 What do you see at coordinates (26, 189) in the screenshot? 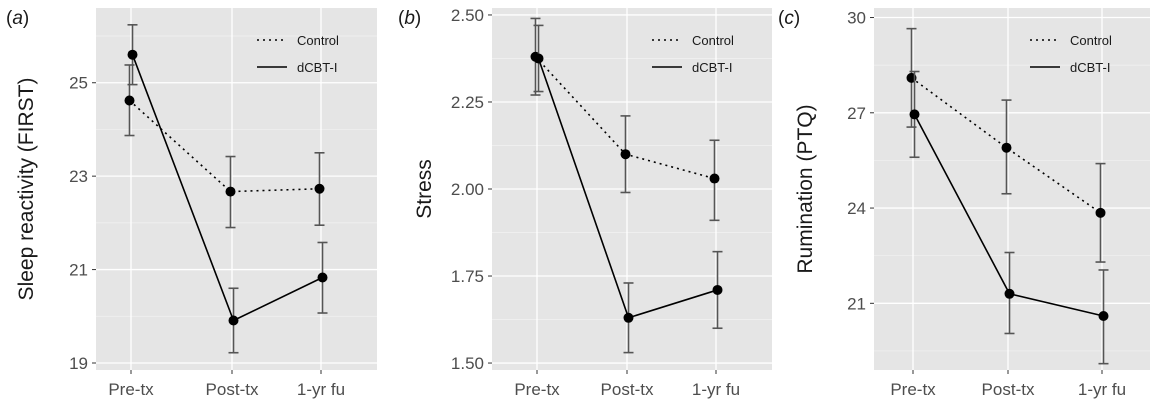
I see `y-axis-title: Sleep reactivity (FIRST)` at bounding box center [26, 189].